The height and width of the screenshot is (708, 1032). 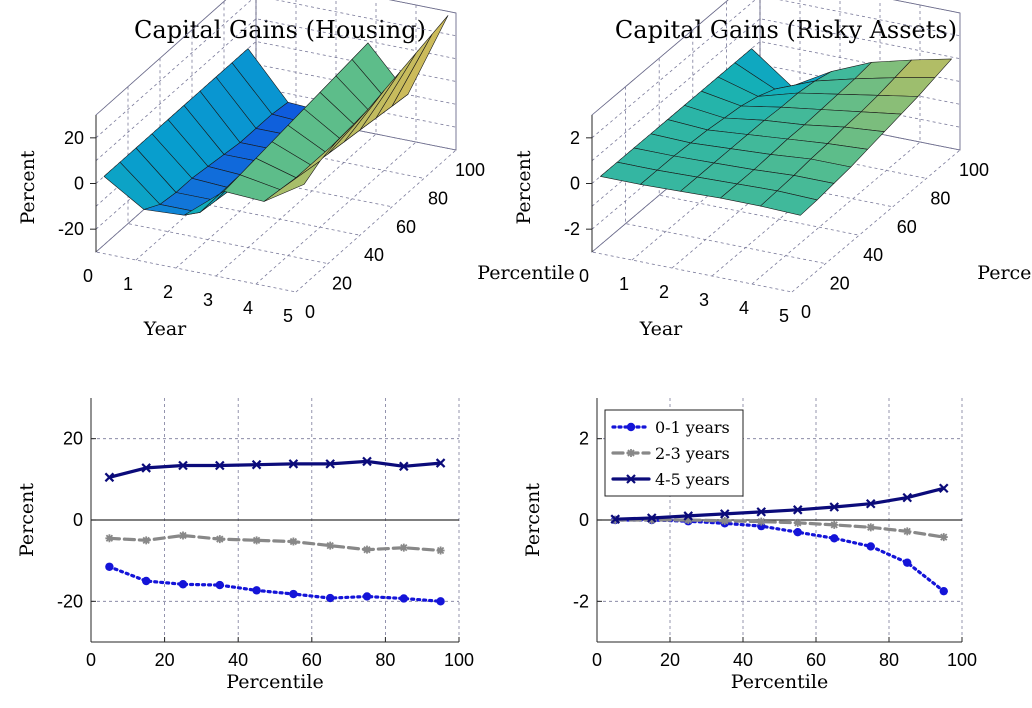 What do you see at coordinates (165, 329) in the screenshot?
I see `panel1-xlabel: Year` at bounding box center [165, 329].